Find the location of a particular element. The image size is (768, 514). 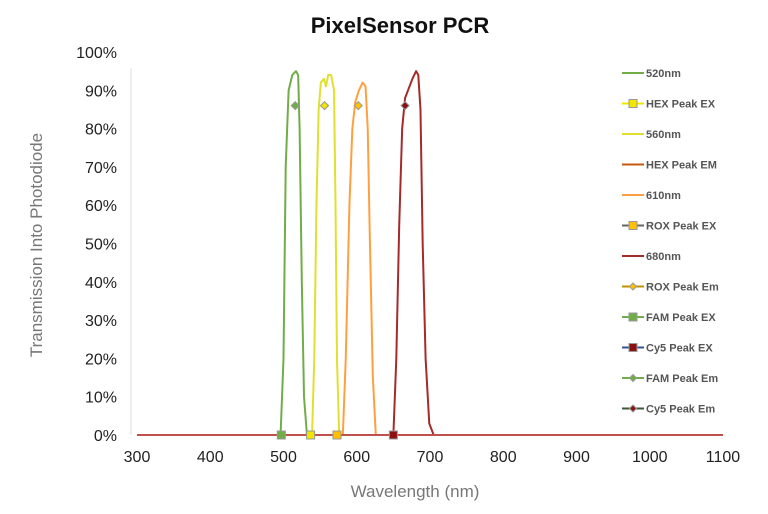

x-tick-label: 300 is located at coordinates (137, 457).